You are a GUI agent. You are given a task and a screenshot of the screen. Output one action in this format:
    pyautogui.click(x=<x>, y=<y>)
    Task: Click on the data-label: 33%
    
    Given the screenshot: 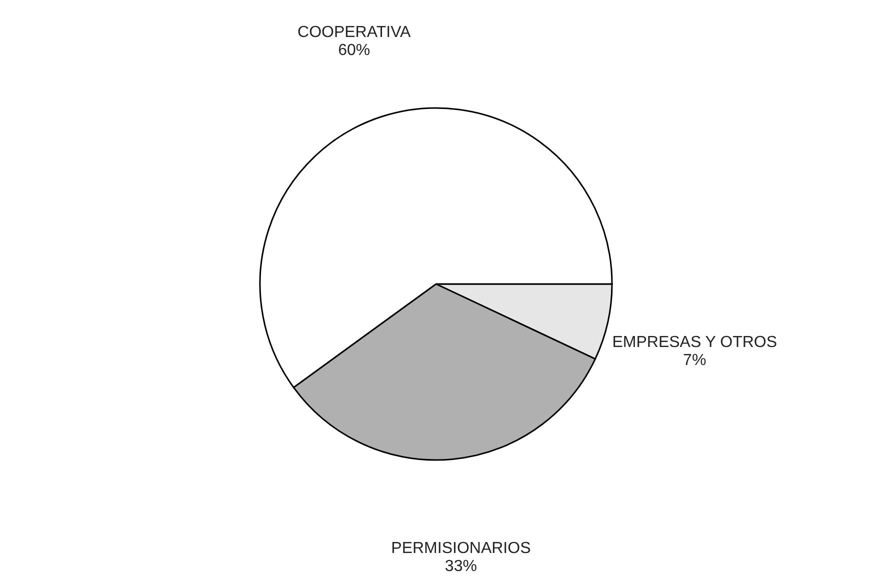 What is the action you would take?
    pyautogui.click(x=460, y=566)
    